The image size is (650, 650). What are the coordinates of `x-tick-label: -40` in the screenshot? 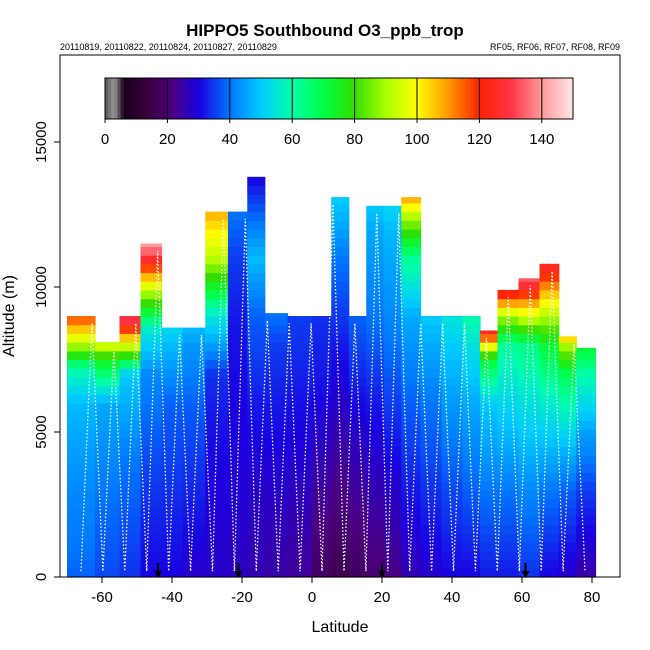 It's located at (172, 597).